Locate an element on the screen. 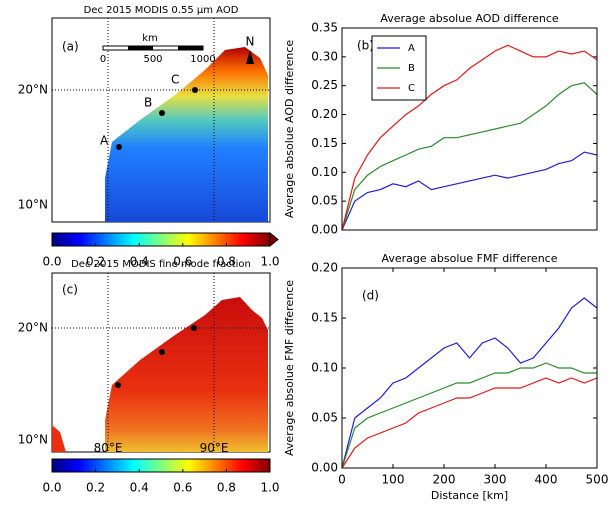 The height and width of the screenshot is (508, 612). x-tick-label: 0 is located at coordinates (342, 480).